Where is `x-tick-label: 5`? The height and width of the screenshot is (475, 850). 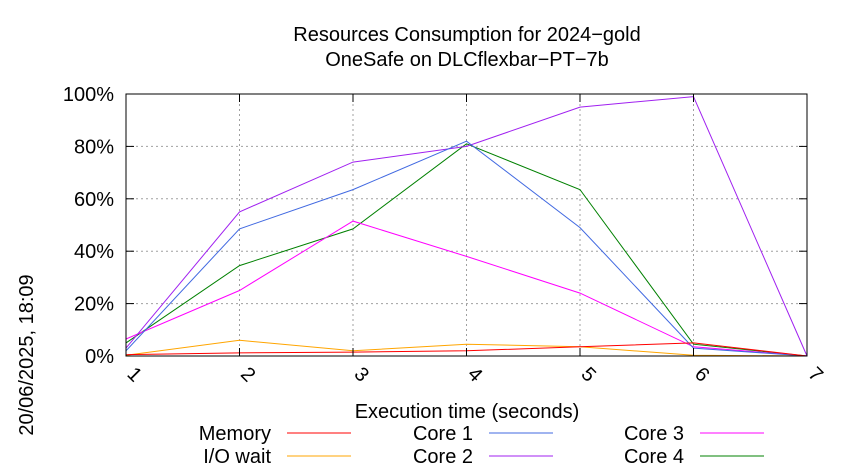 x-tick-label: 5 is located at coordinates (588, 374).